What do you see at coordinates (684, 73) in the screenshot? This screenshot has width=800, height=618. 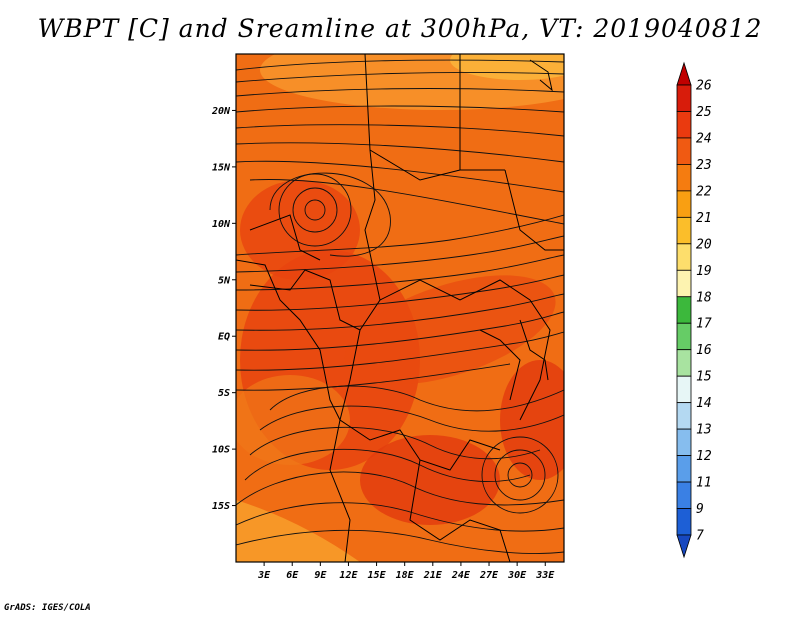 I see `colorbar-top-arrow` at bounding box center [684, 73].